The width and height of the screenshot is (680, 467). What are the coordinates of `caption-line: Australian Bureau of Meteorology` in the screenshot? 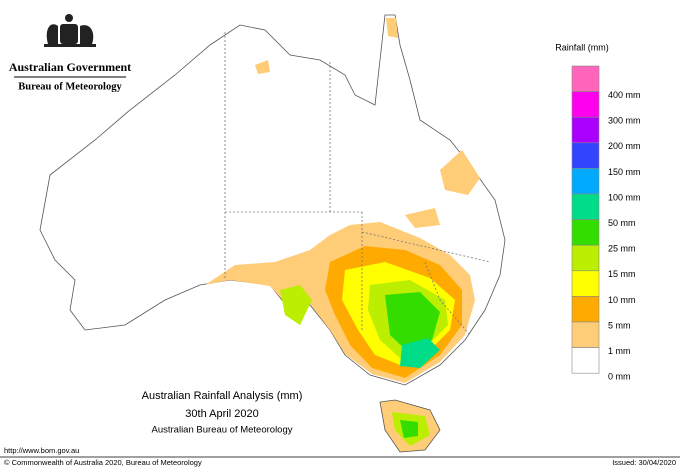 It's located at (222, 430).